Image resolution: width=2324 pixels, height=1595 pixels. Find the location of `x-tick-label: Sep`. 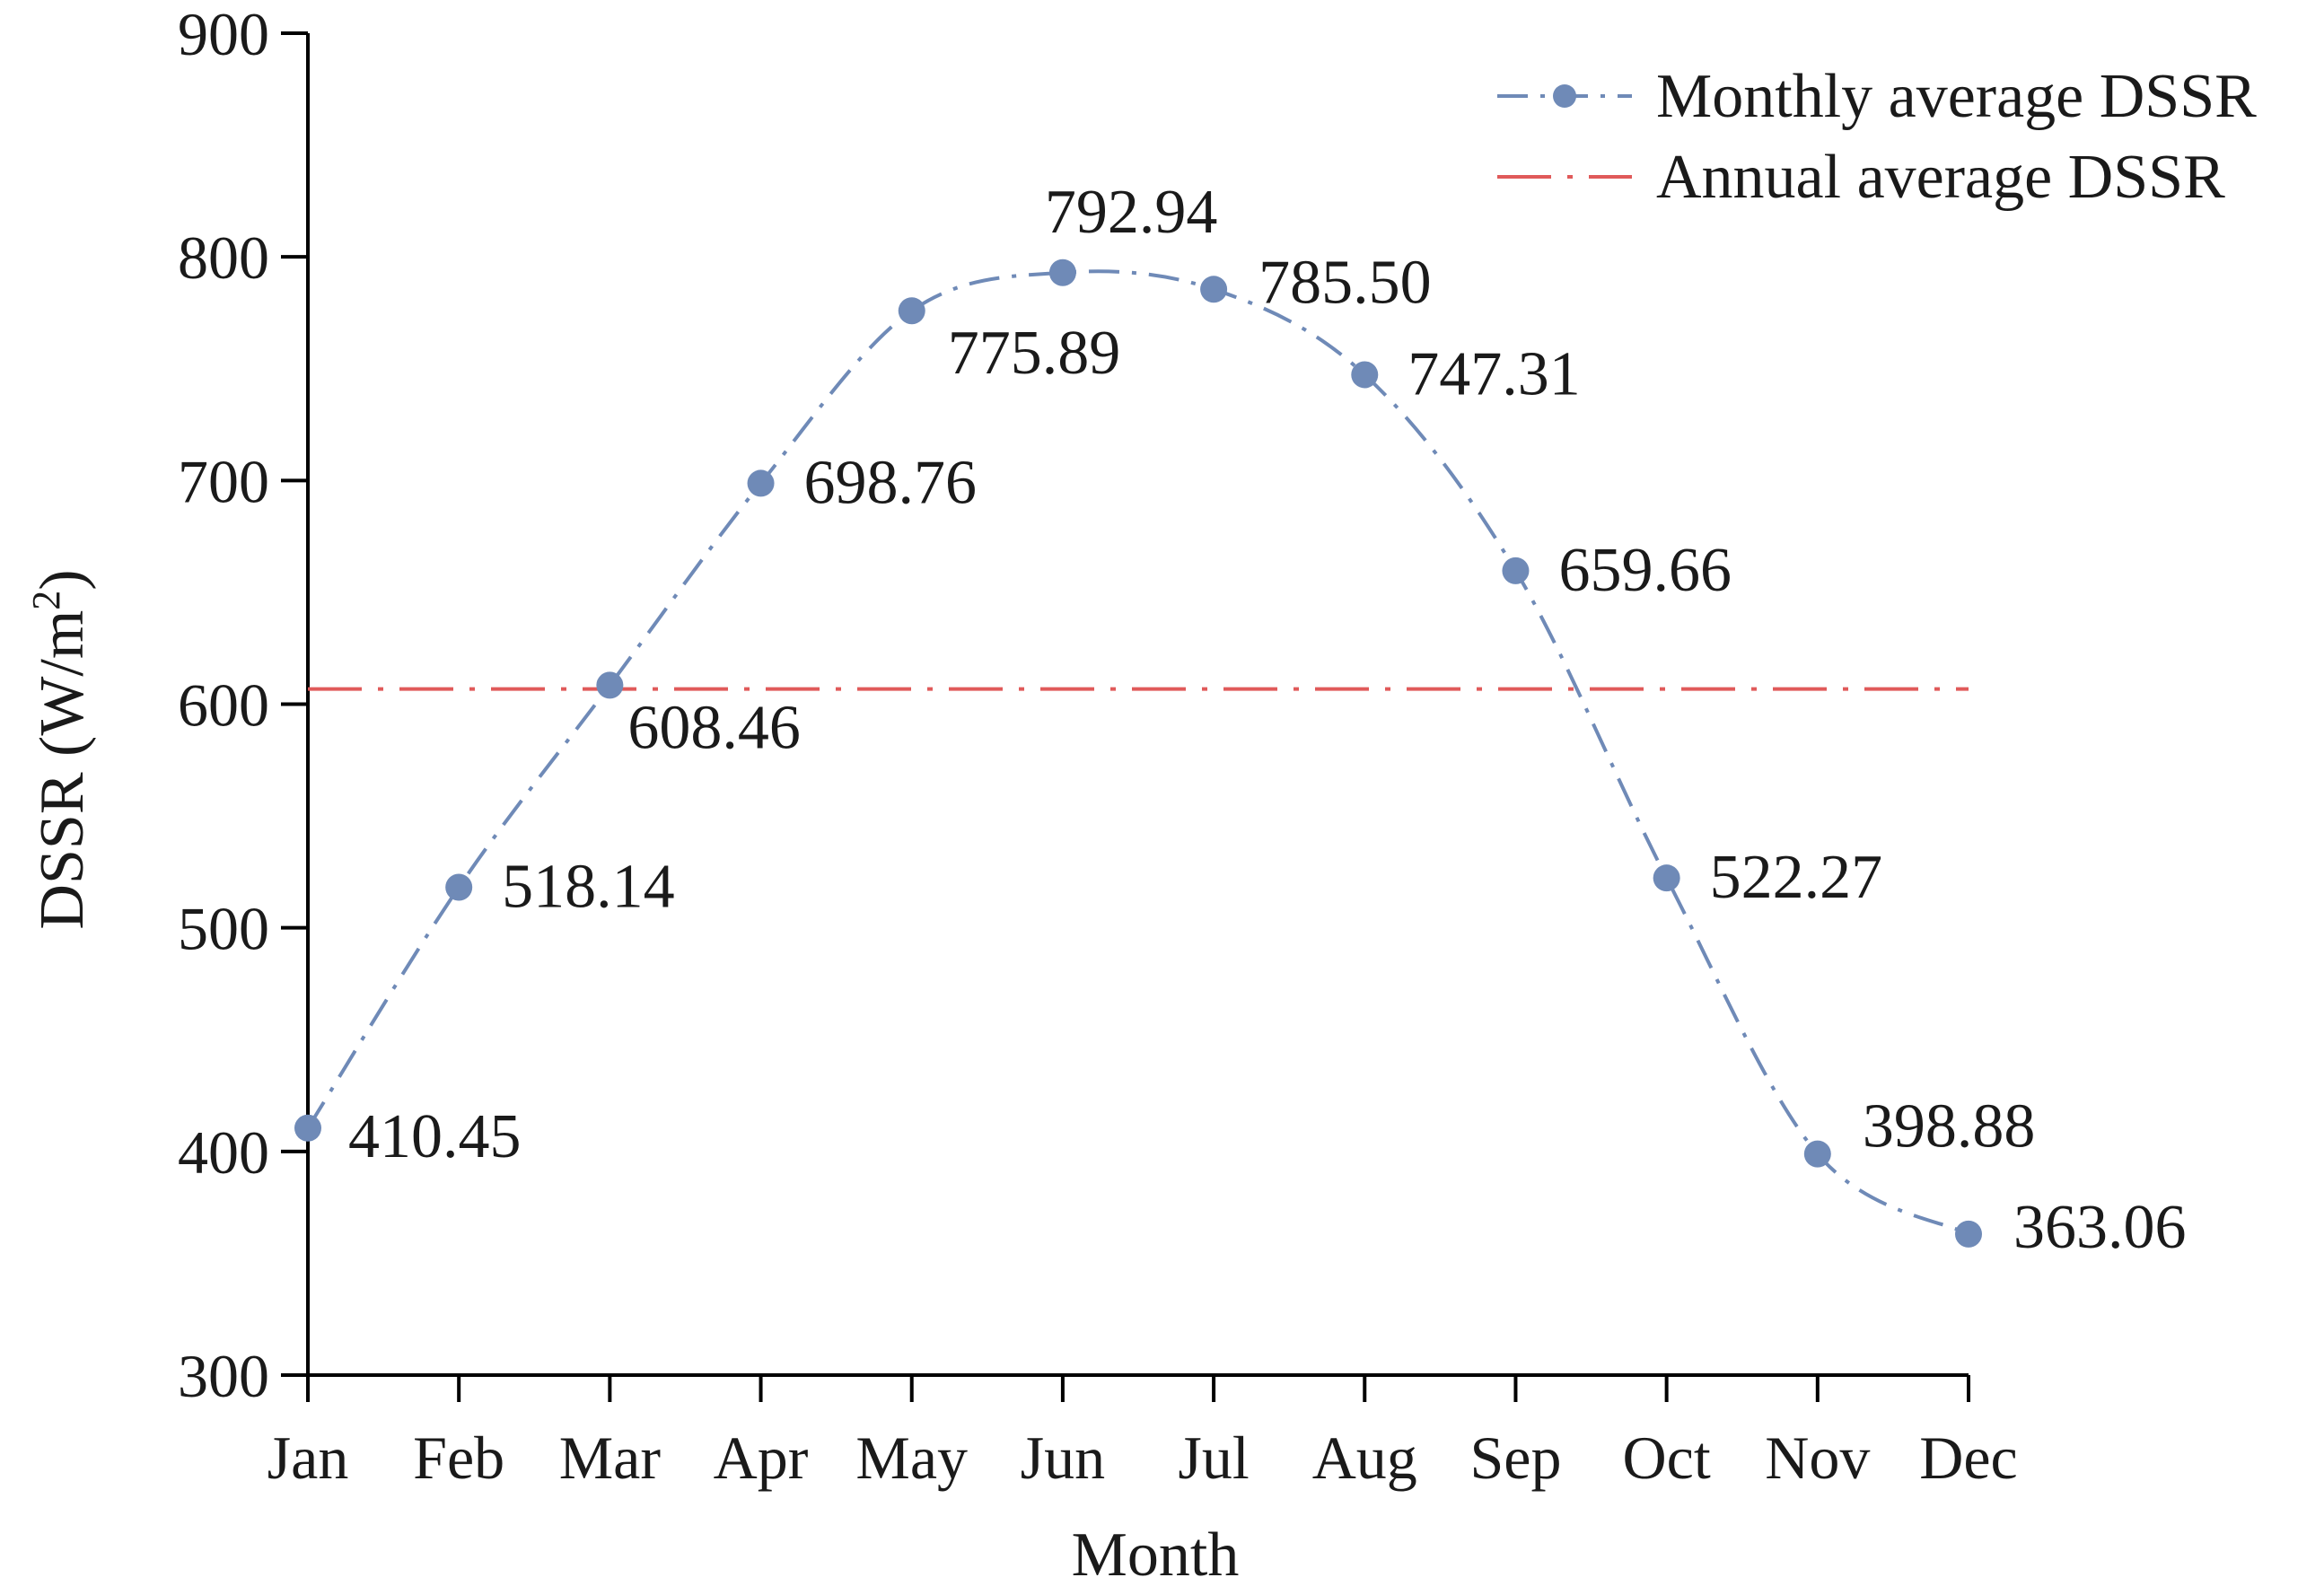

x-tick-label: Sep is located at coordinates (1515, 1458).